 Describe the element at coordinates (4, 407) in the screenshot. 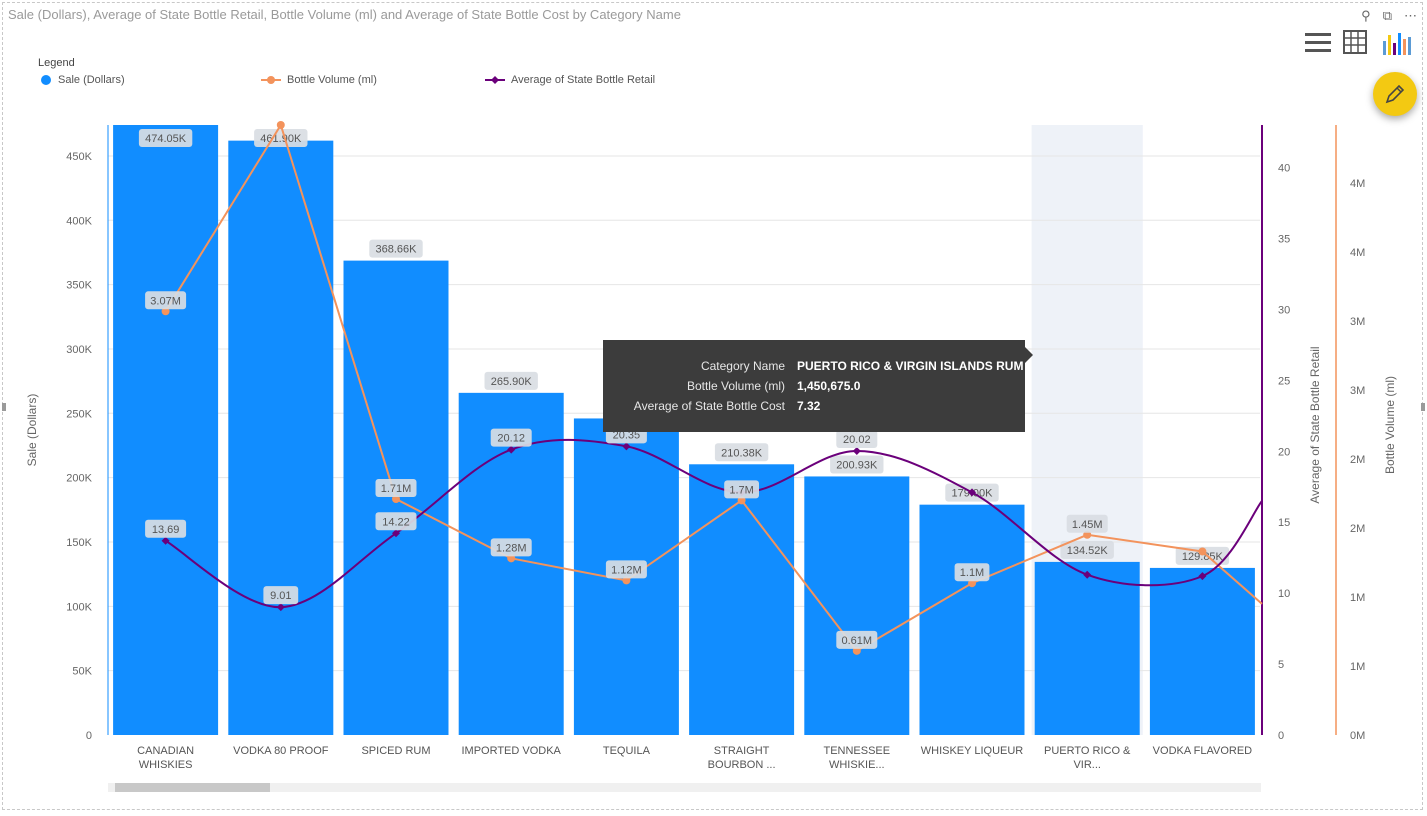

I see `resize-handle-left` at that location.